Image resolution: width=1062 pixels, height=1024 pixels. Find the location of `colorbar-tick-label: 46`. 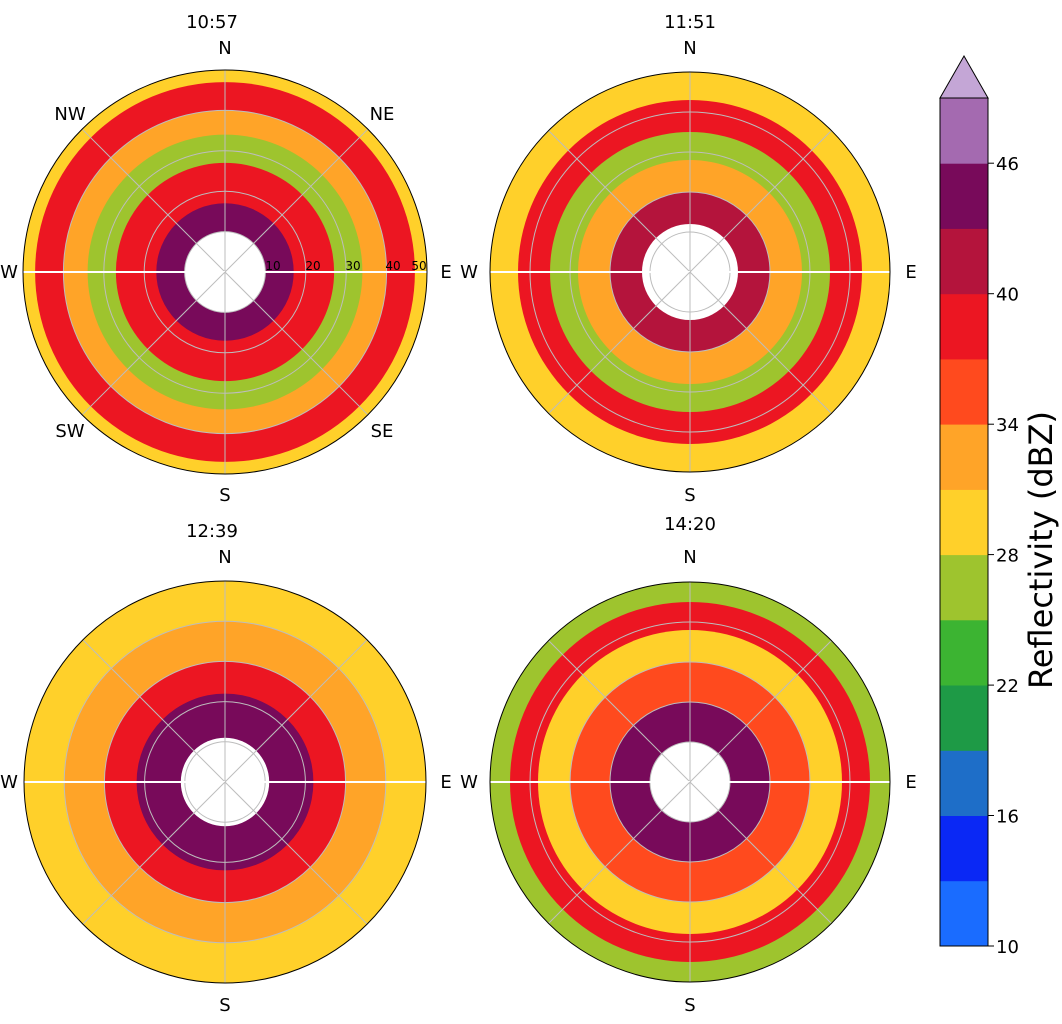

colorbar-tick-label: 46 is located at coordinates (1007, 164).